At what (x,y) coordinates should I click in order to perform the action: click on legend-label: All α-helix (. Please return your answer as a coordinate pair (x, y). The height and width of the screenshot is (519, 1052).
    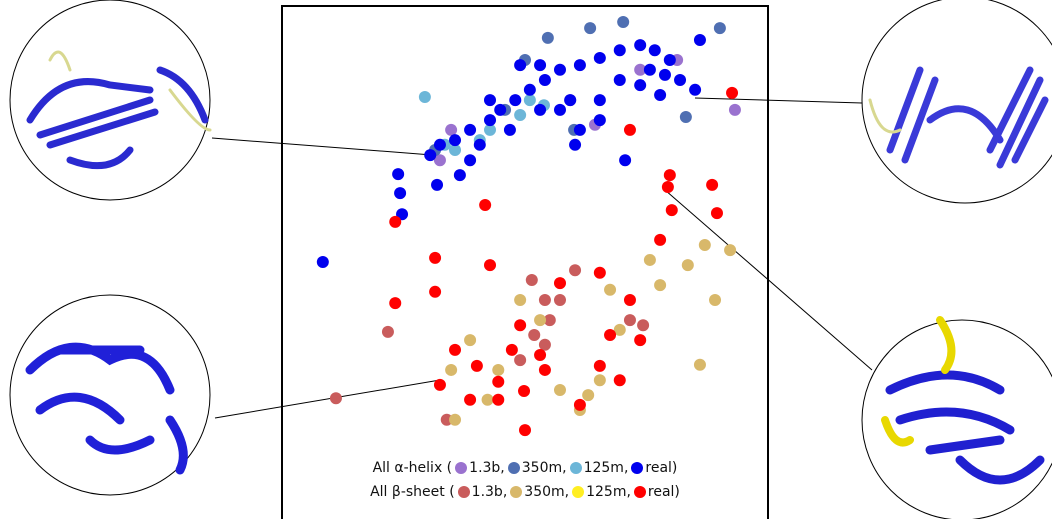
    Looking at the image, I should click on (412, 468).